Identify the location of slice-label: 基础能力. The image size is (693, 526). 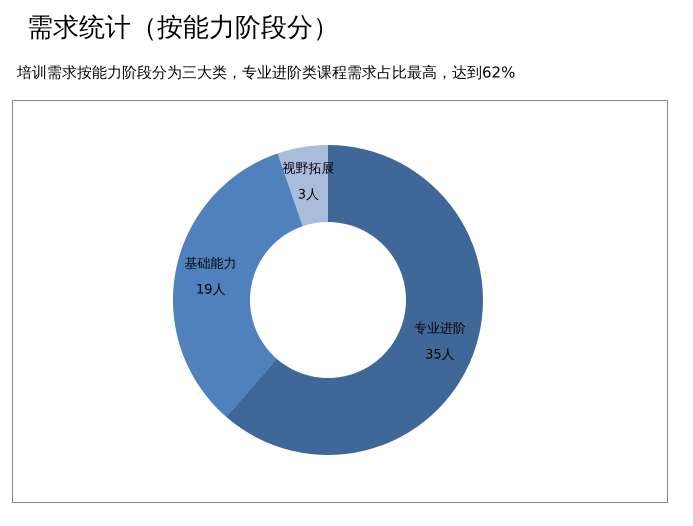
(210, 264).